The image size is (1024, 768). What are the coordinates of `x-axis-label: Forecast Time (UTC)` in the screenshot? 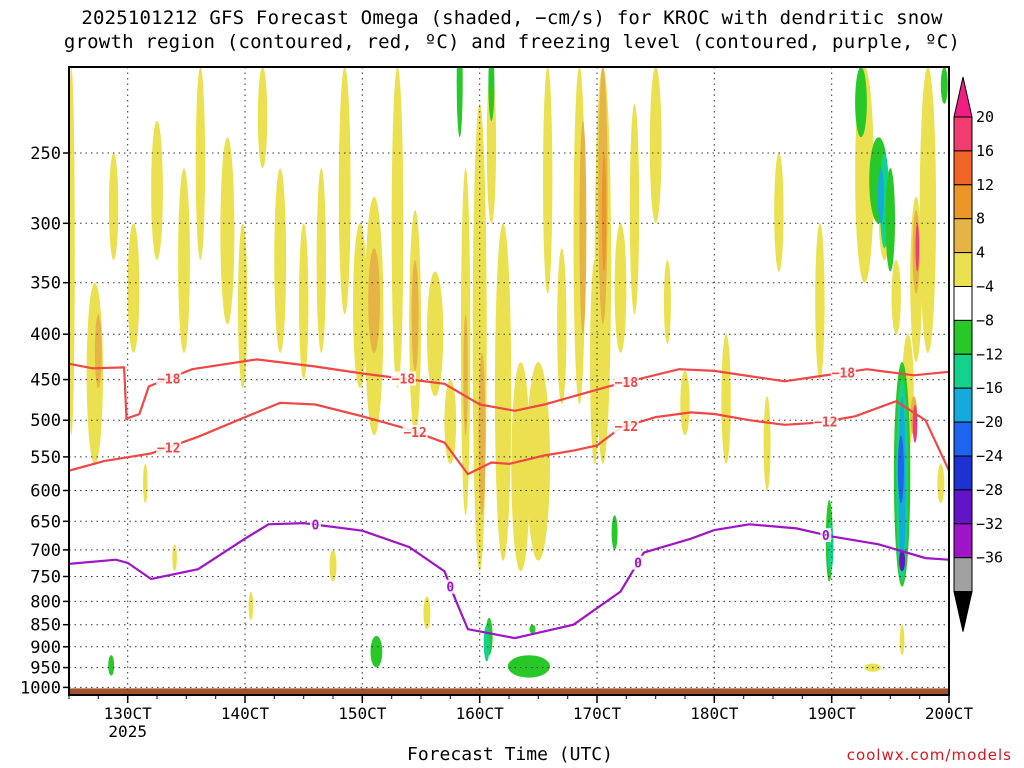 It's located at (510, 754).